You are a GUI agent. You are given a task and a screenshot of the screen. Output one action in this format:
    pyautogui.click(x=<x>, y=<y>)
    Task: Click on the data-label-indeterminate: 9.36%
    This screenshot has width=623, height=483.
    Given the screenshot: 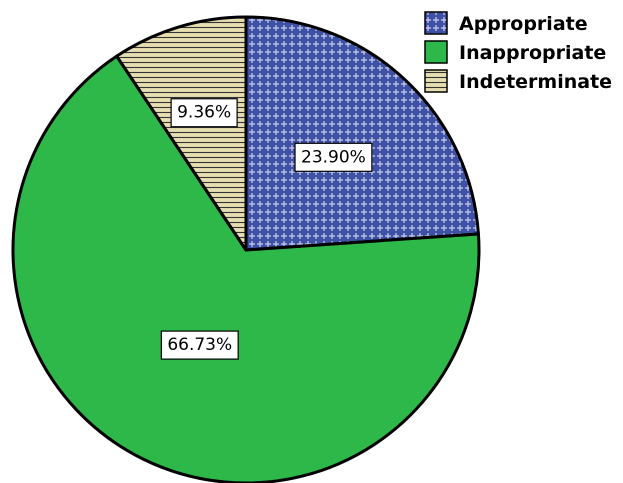 What is the action you would take?
    pyautogui.click(x=204, y=113)
    